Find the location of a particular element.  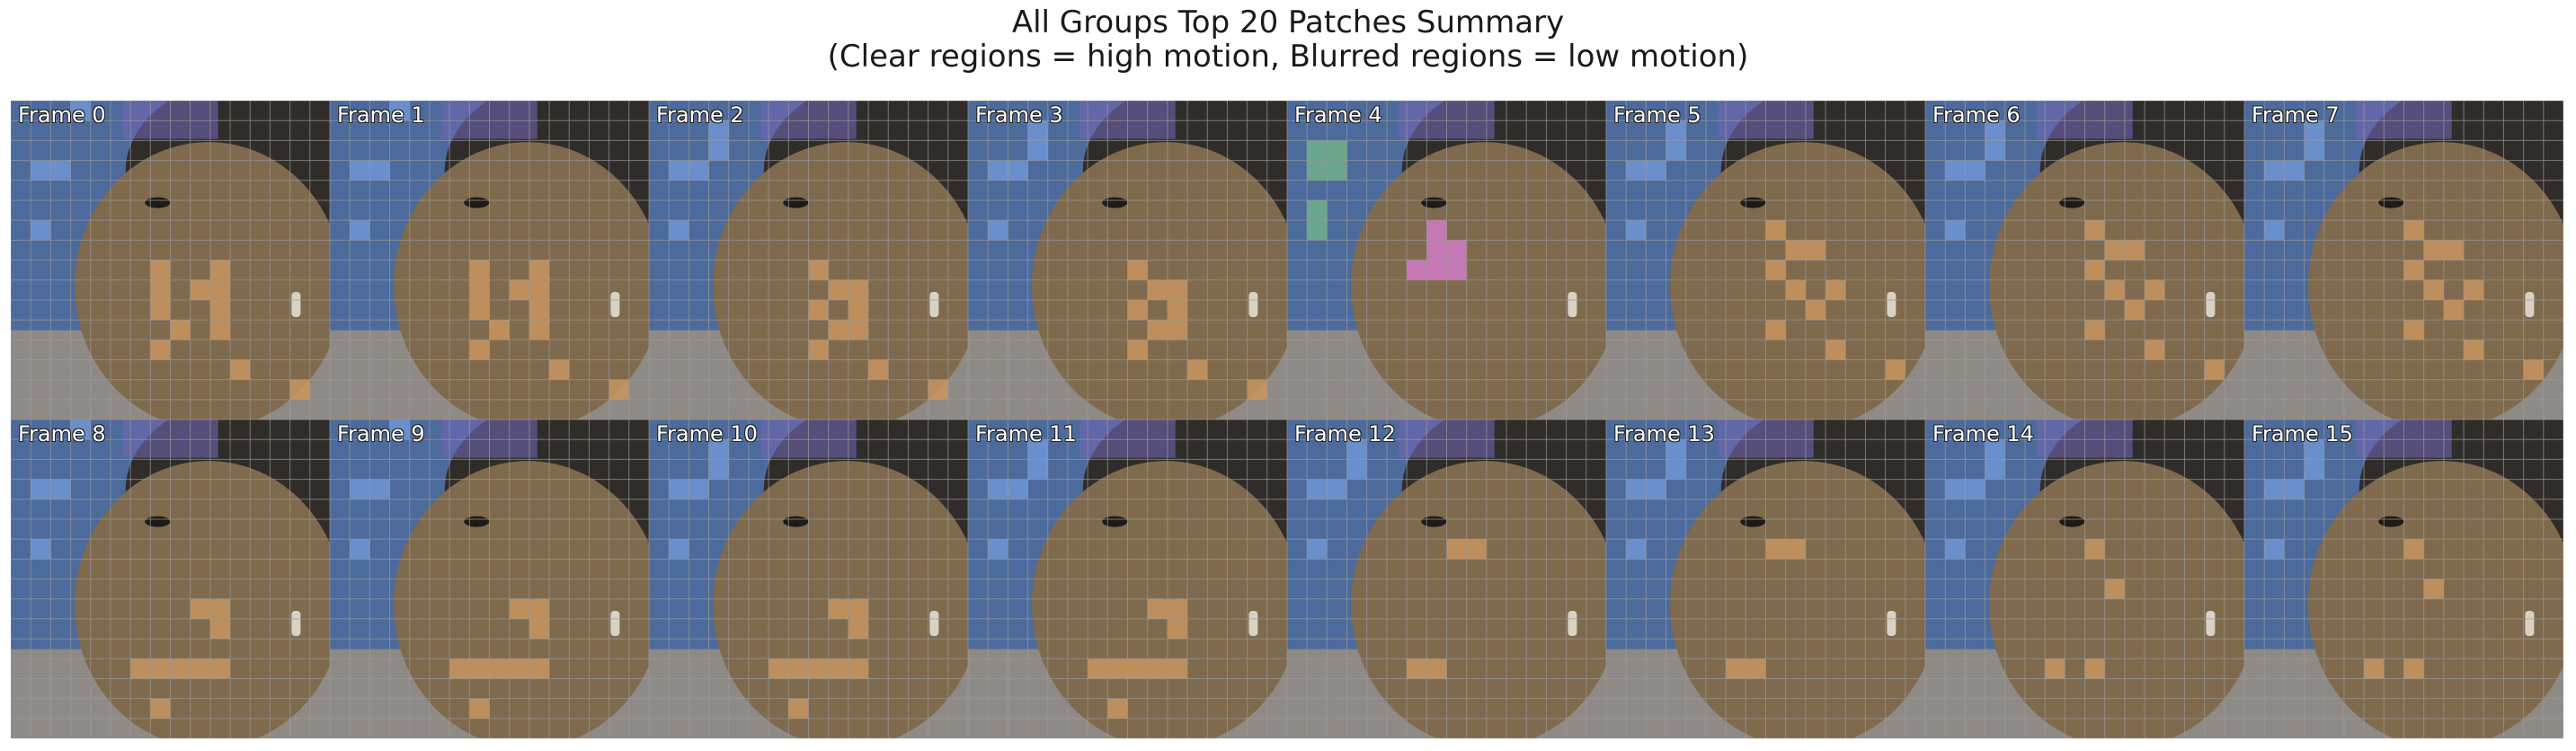

frame-label: Frame 4 is located at coordinates (1338, 115).